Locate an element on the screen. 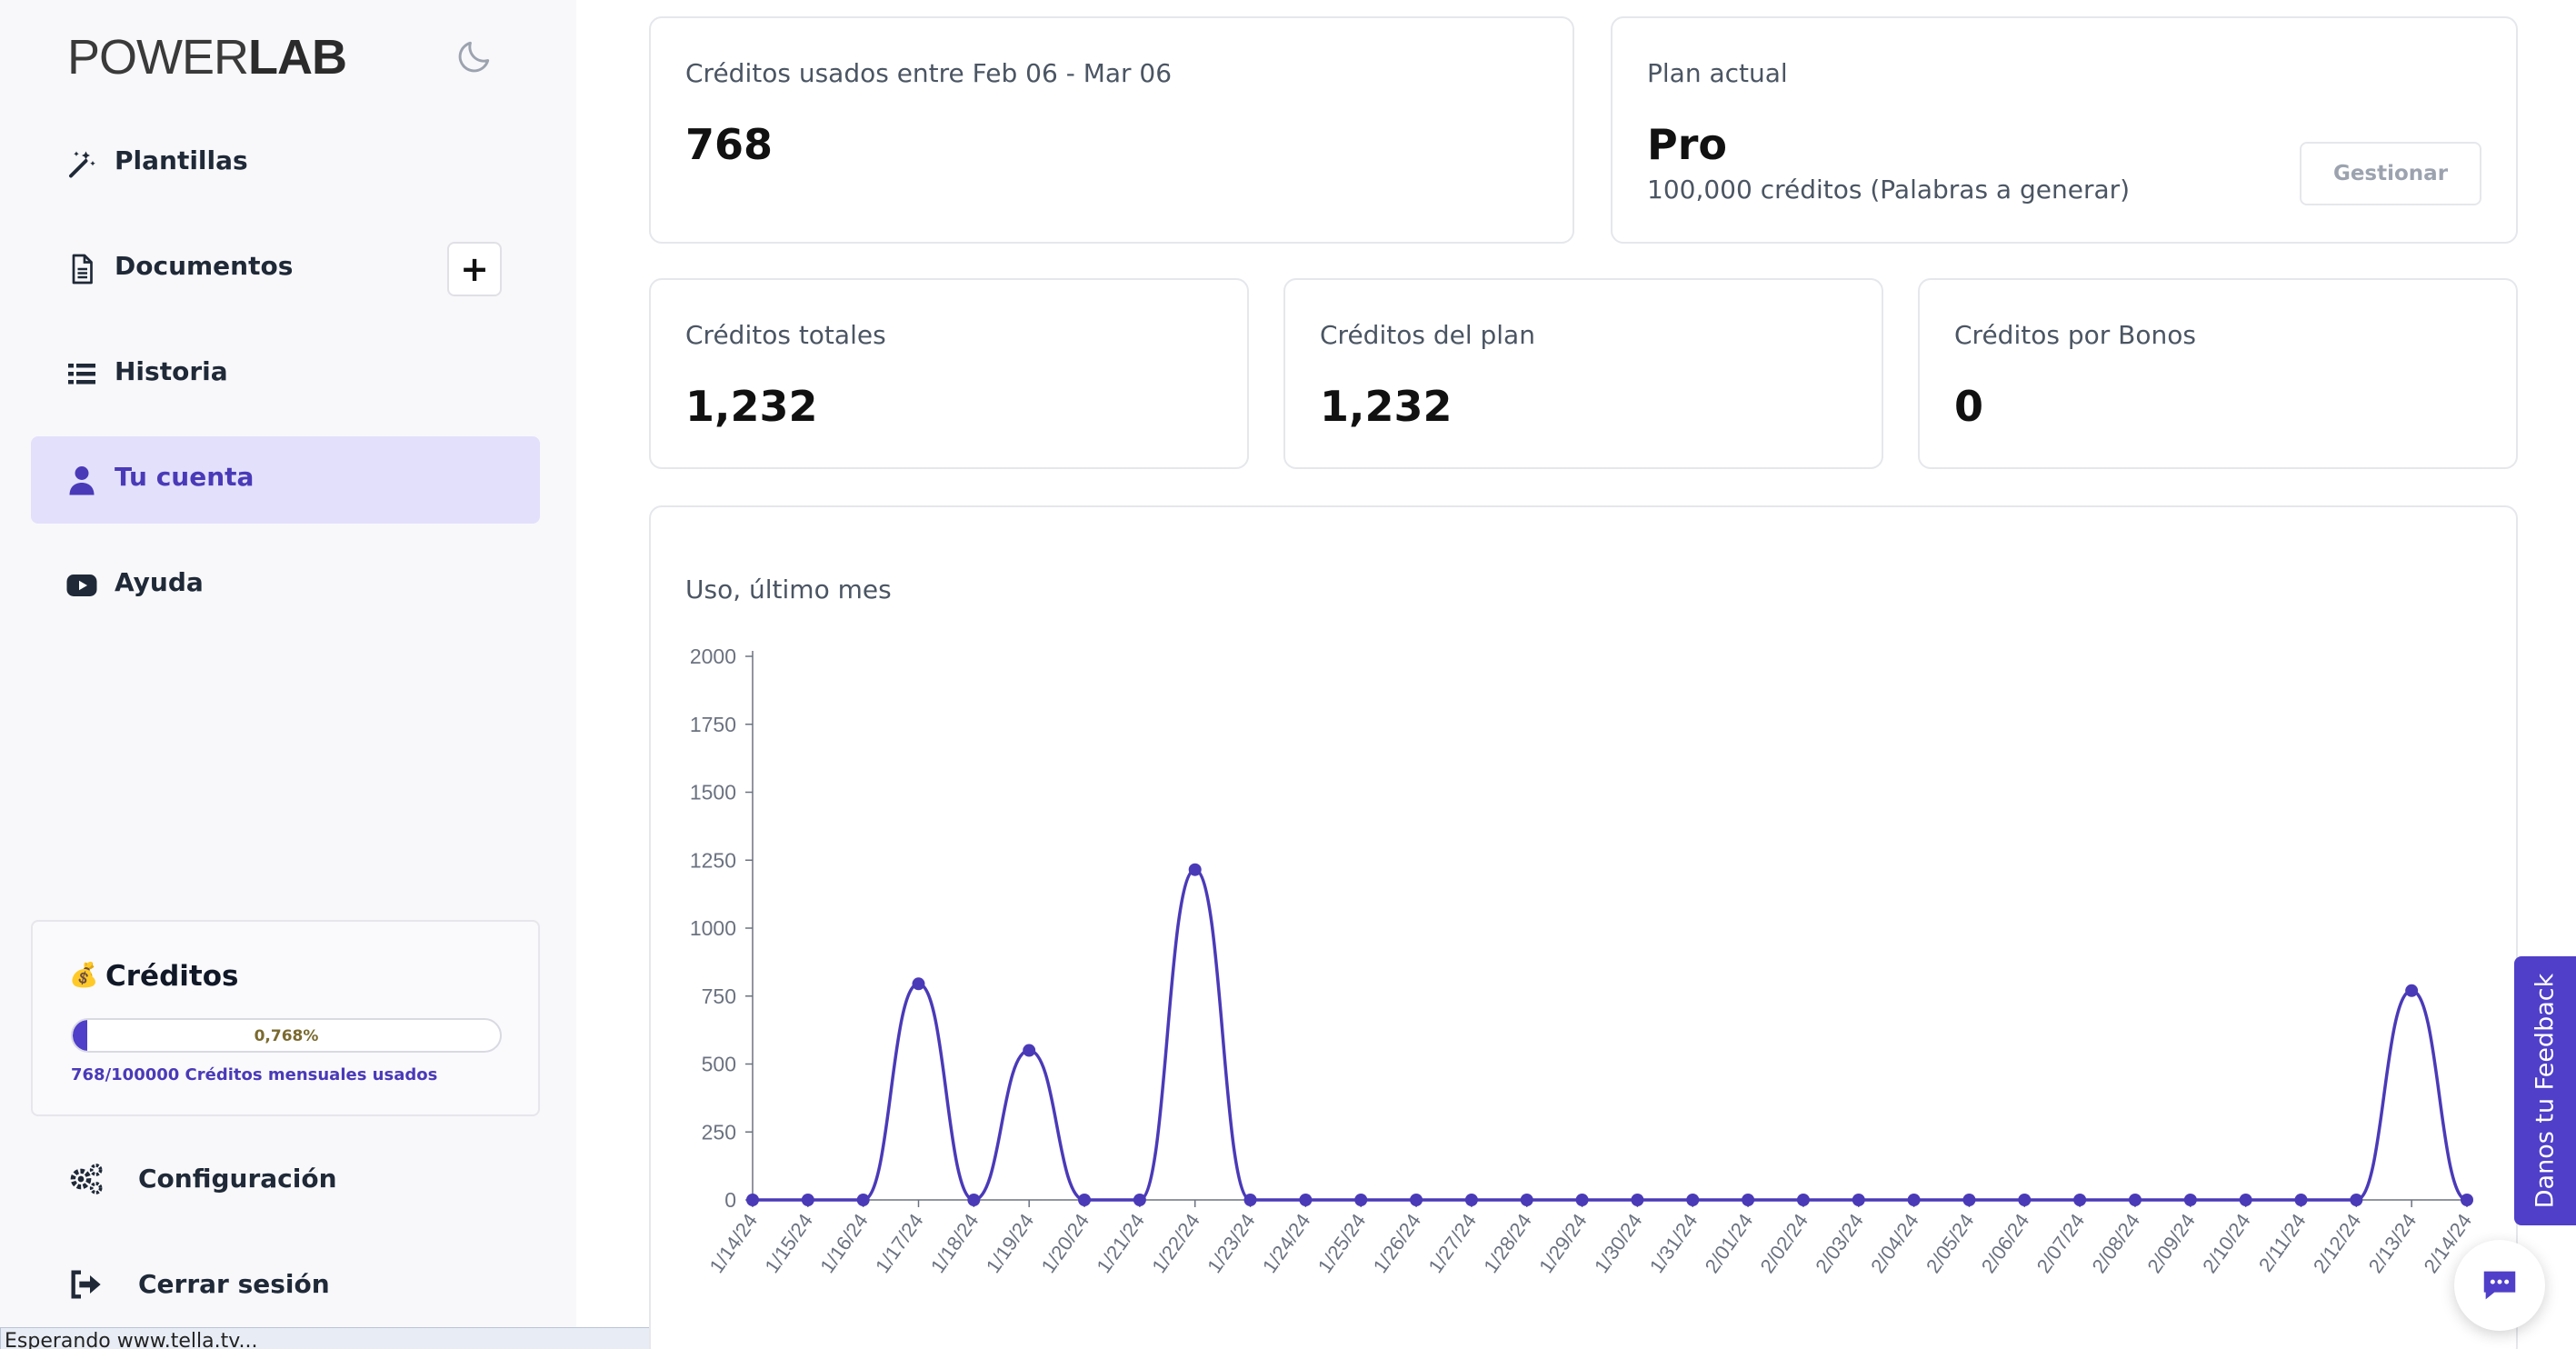 The height and width of the screenshot is (1349, 2576). y-tick-label: 0 is located at coordinates (730, 1200).